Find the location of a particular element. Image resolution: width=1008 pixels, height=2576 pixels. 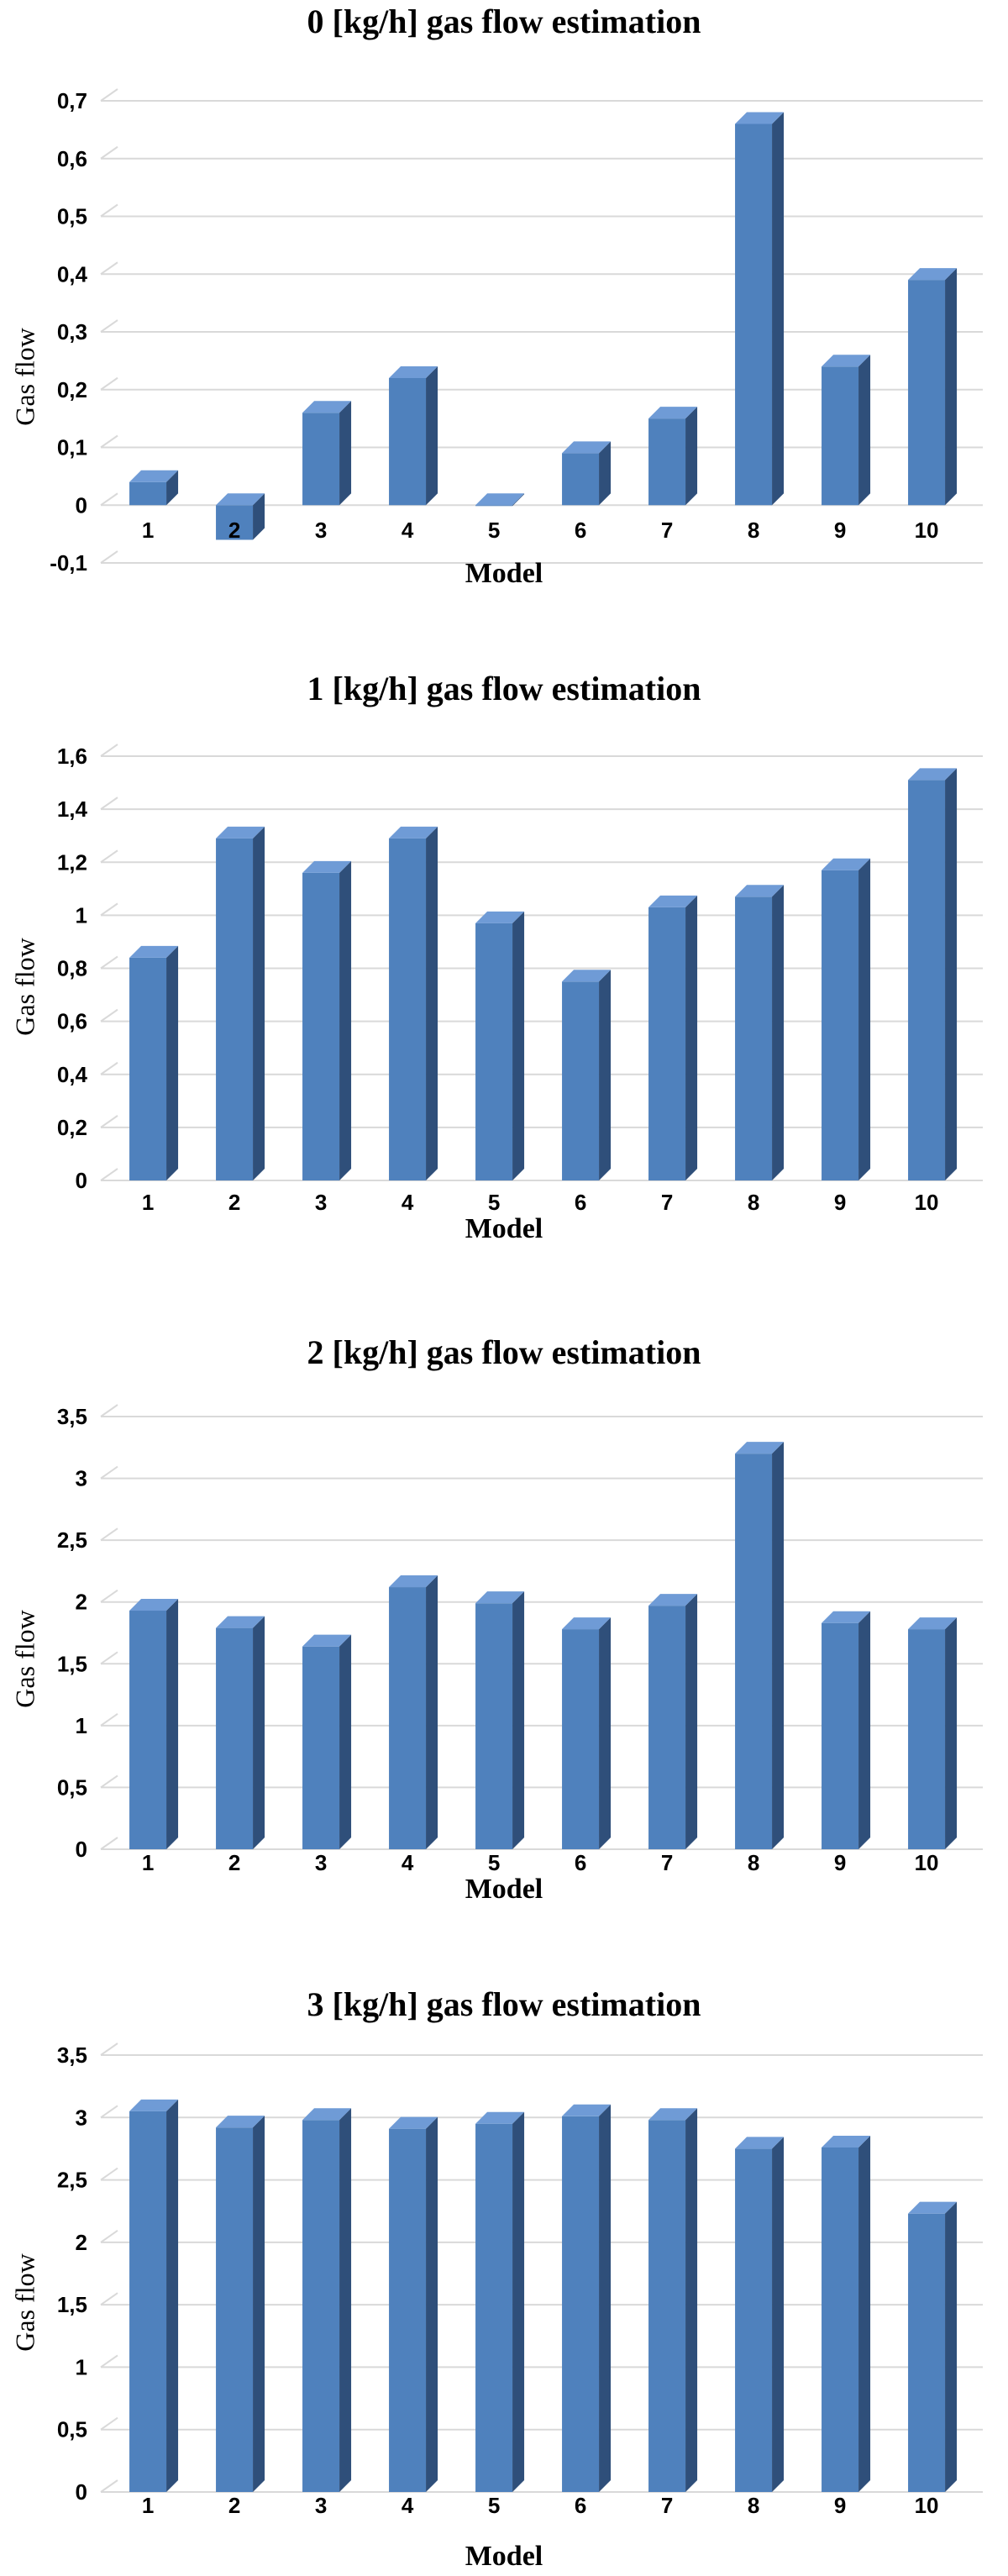

x-tick-label: 2 is located at coordinates (234, 2505).